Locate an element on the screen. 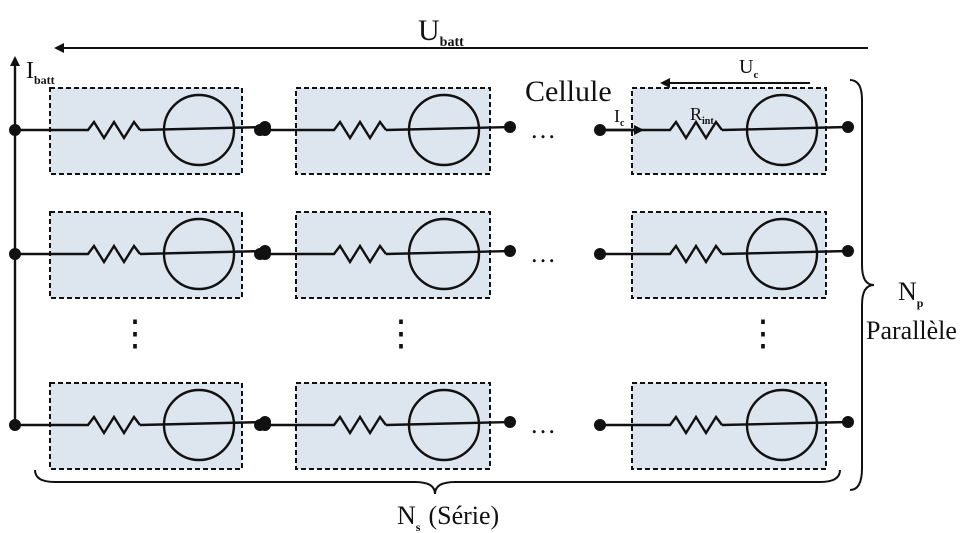 The height and width of the screenshot is (533, 970). parallel-brace is located at coordinates (862, 285).